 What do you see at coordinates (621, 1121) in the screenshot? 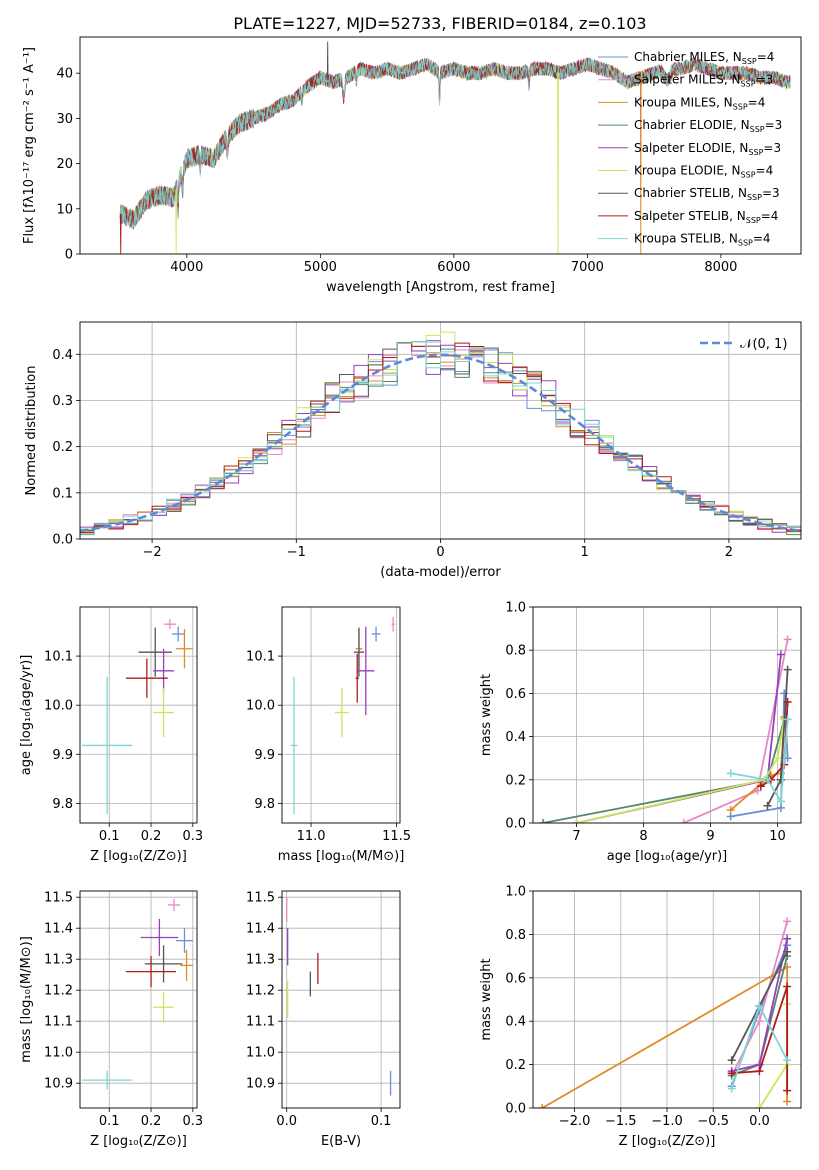
I see `x-tick-label: −1.5` at bounding box center [621, 1121].